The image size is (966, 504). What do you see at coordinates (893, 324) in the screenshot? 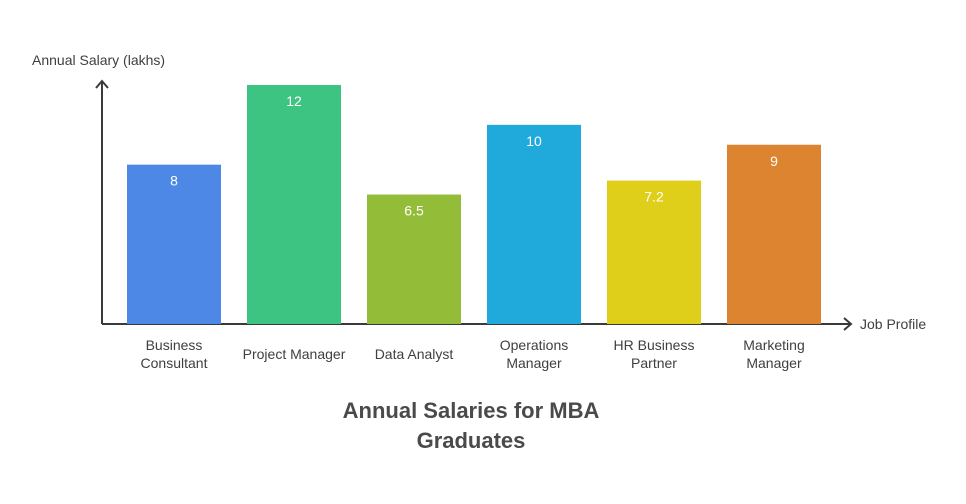
I see `x-axis-label: Job Profile` at bounding box center [893, 324].